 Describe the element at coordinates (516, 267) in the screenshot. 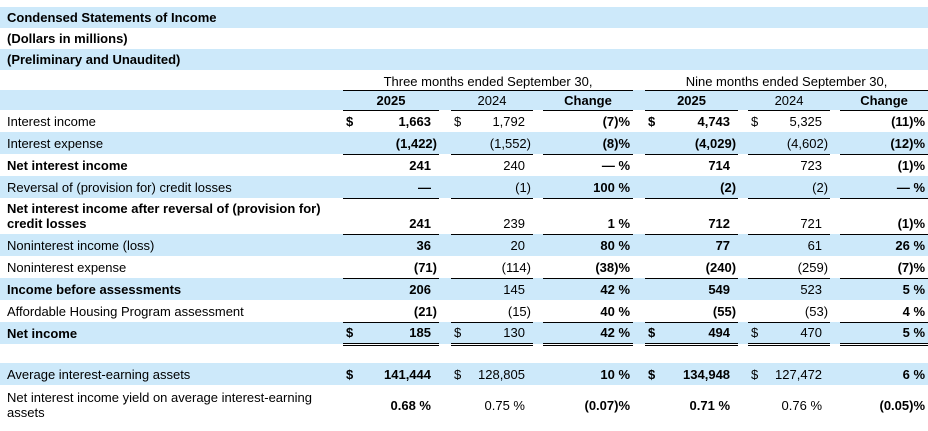

I see `cell-value: (114)` at that location.